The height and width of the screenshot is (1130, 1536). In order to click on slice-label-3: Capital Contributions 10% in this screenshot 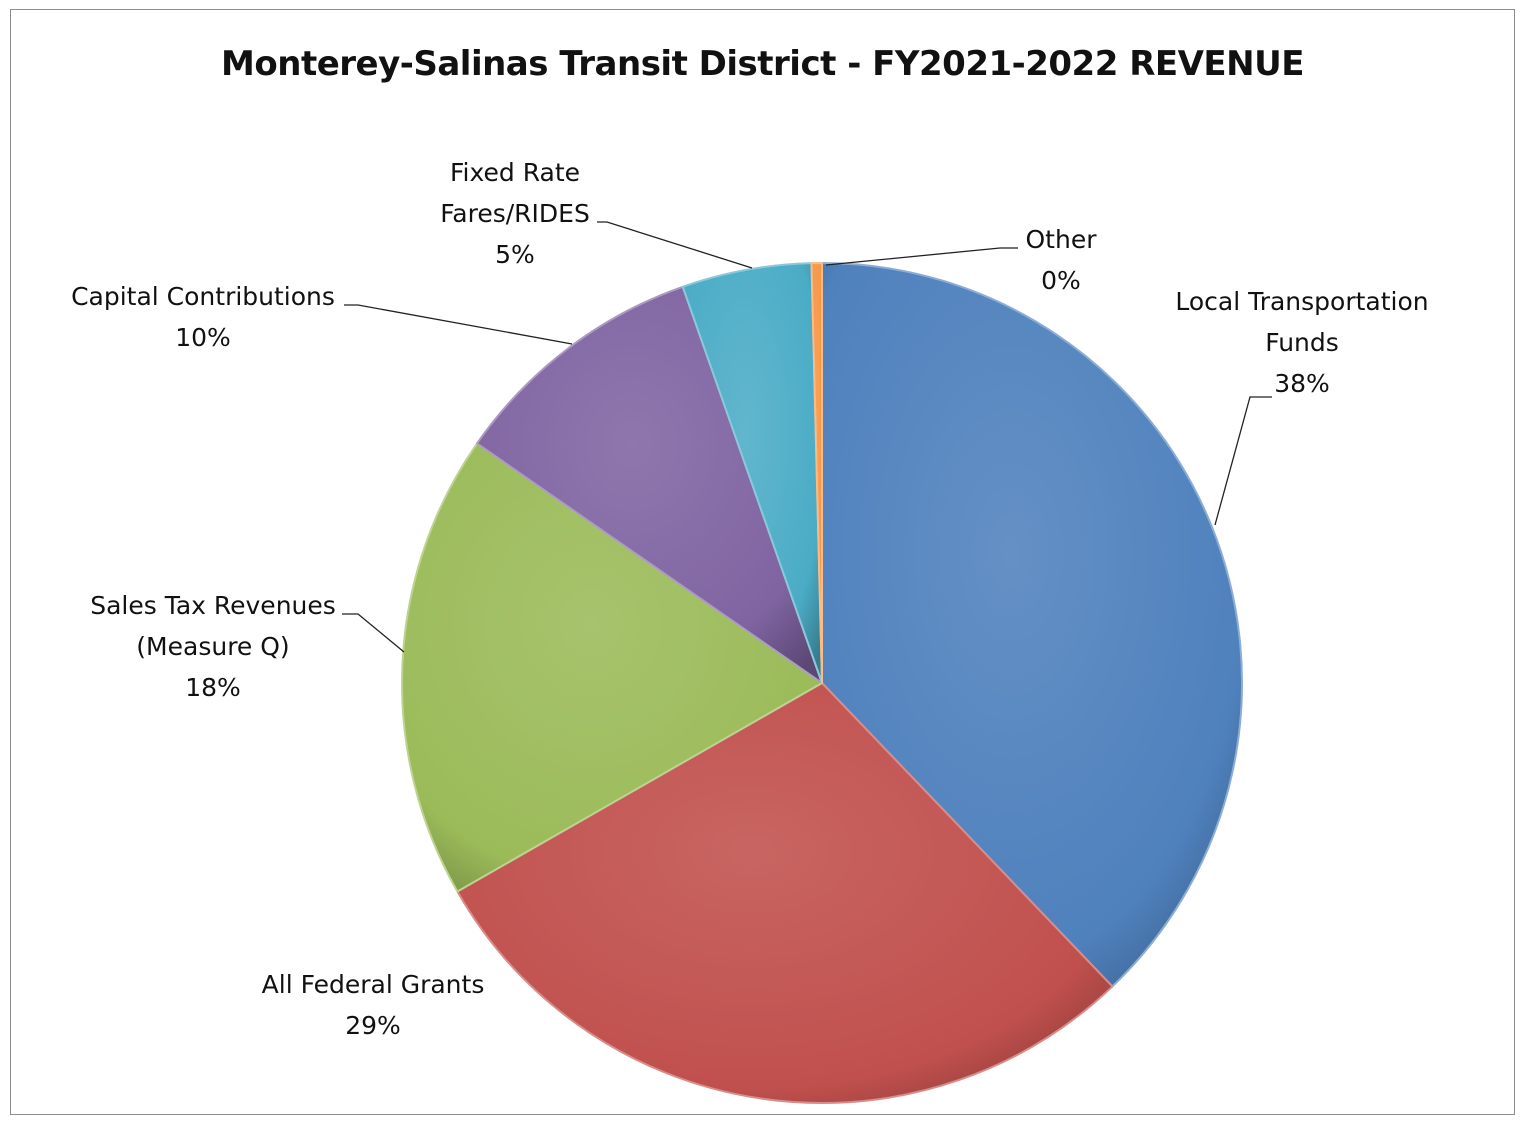, I will do `click(203, 317)`.